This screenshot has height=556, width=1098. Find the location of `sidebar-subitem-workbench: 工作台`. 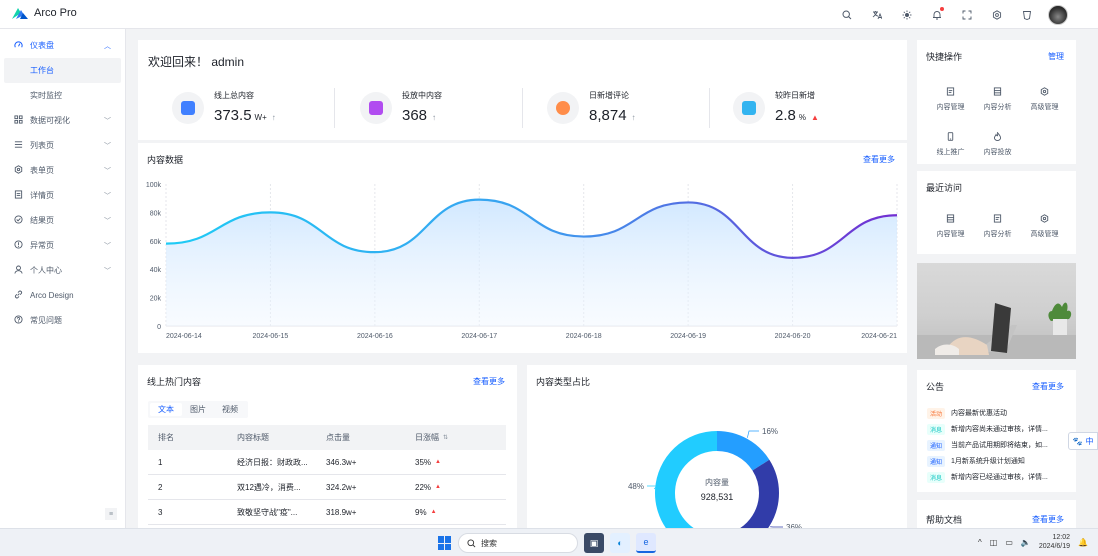

sidebar-subitem-workbench: 工作台 is located at coordinates (62, 70).